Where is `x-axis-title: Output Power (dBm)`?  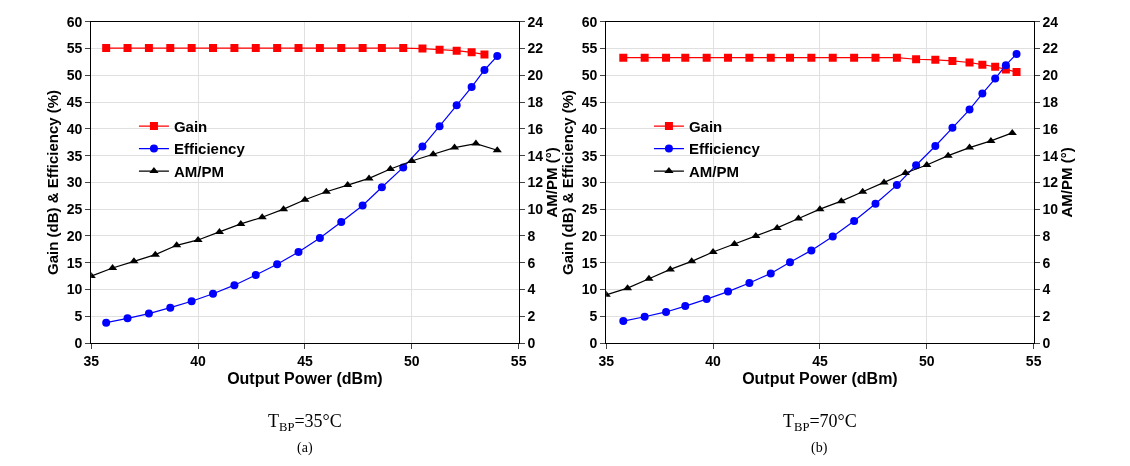
x-axis-title: Output Power (dBm) is located at coordinates (820, 378).